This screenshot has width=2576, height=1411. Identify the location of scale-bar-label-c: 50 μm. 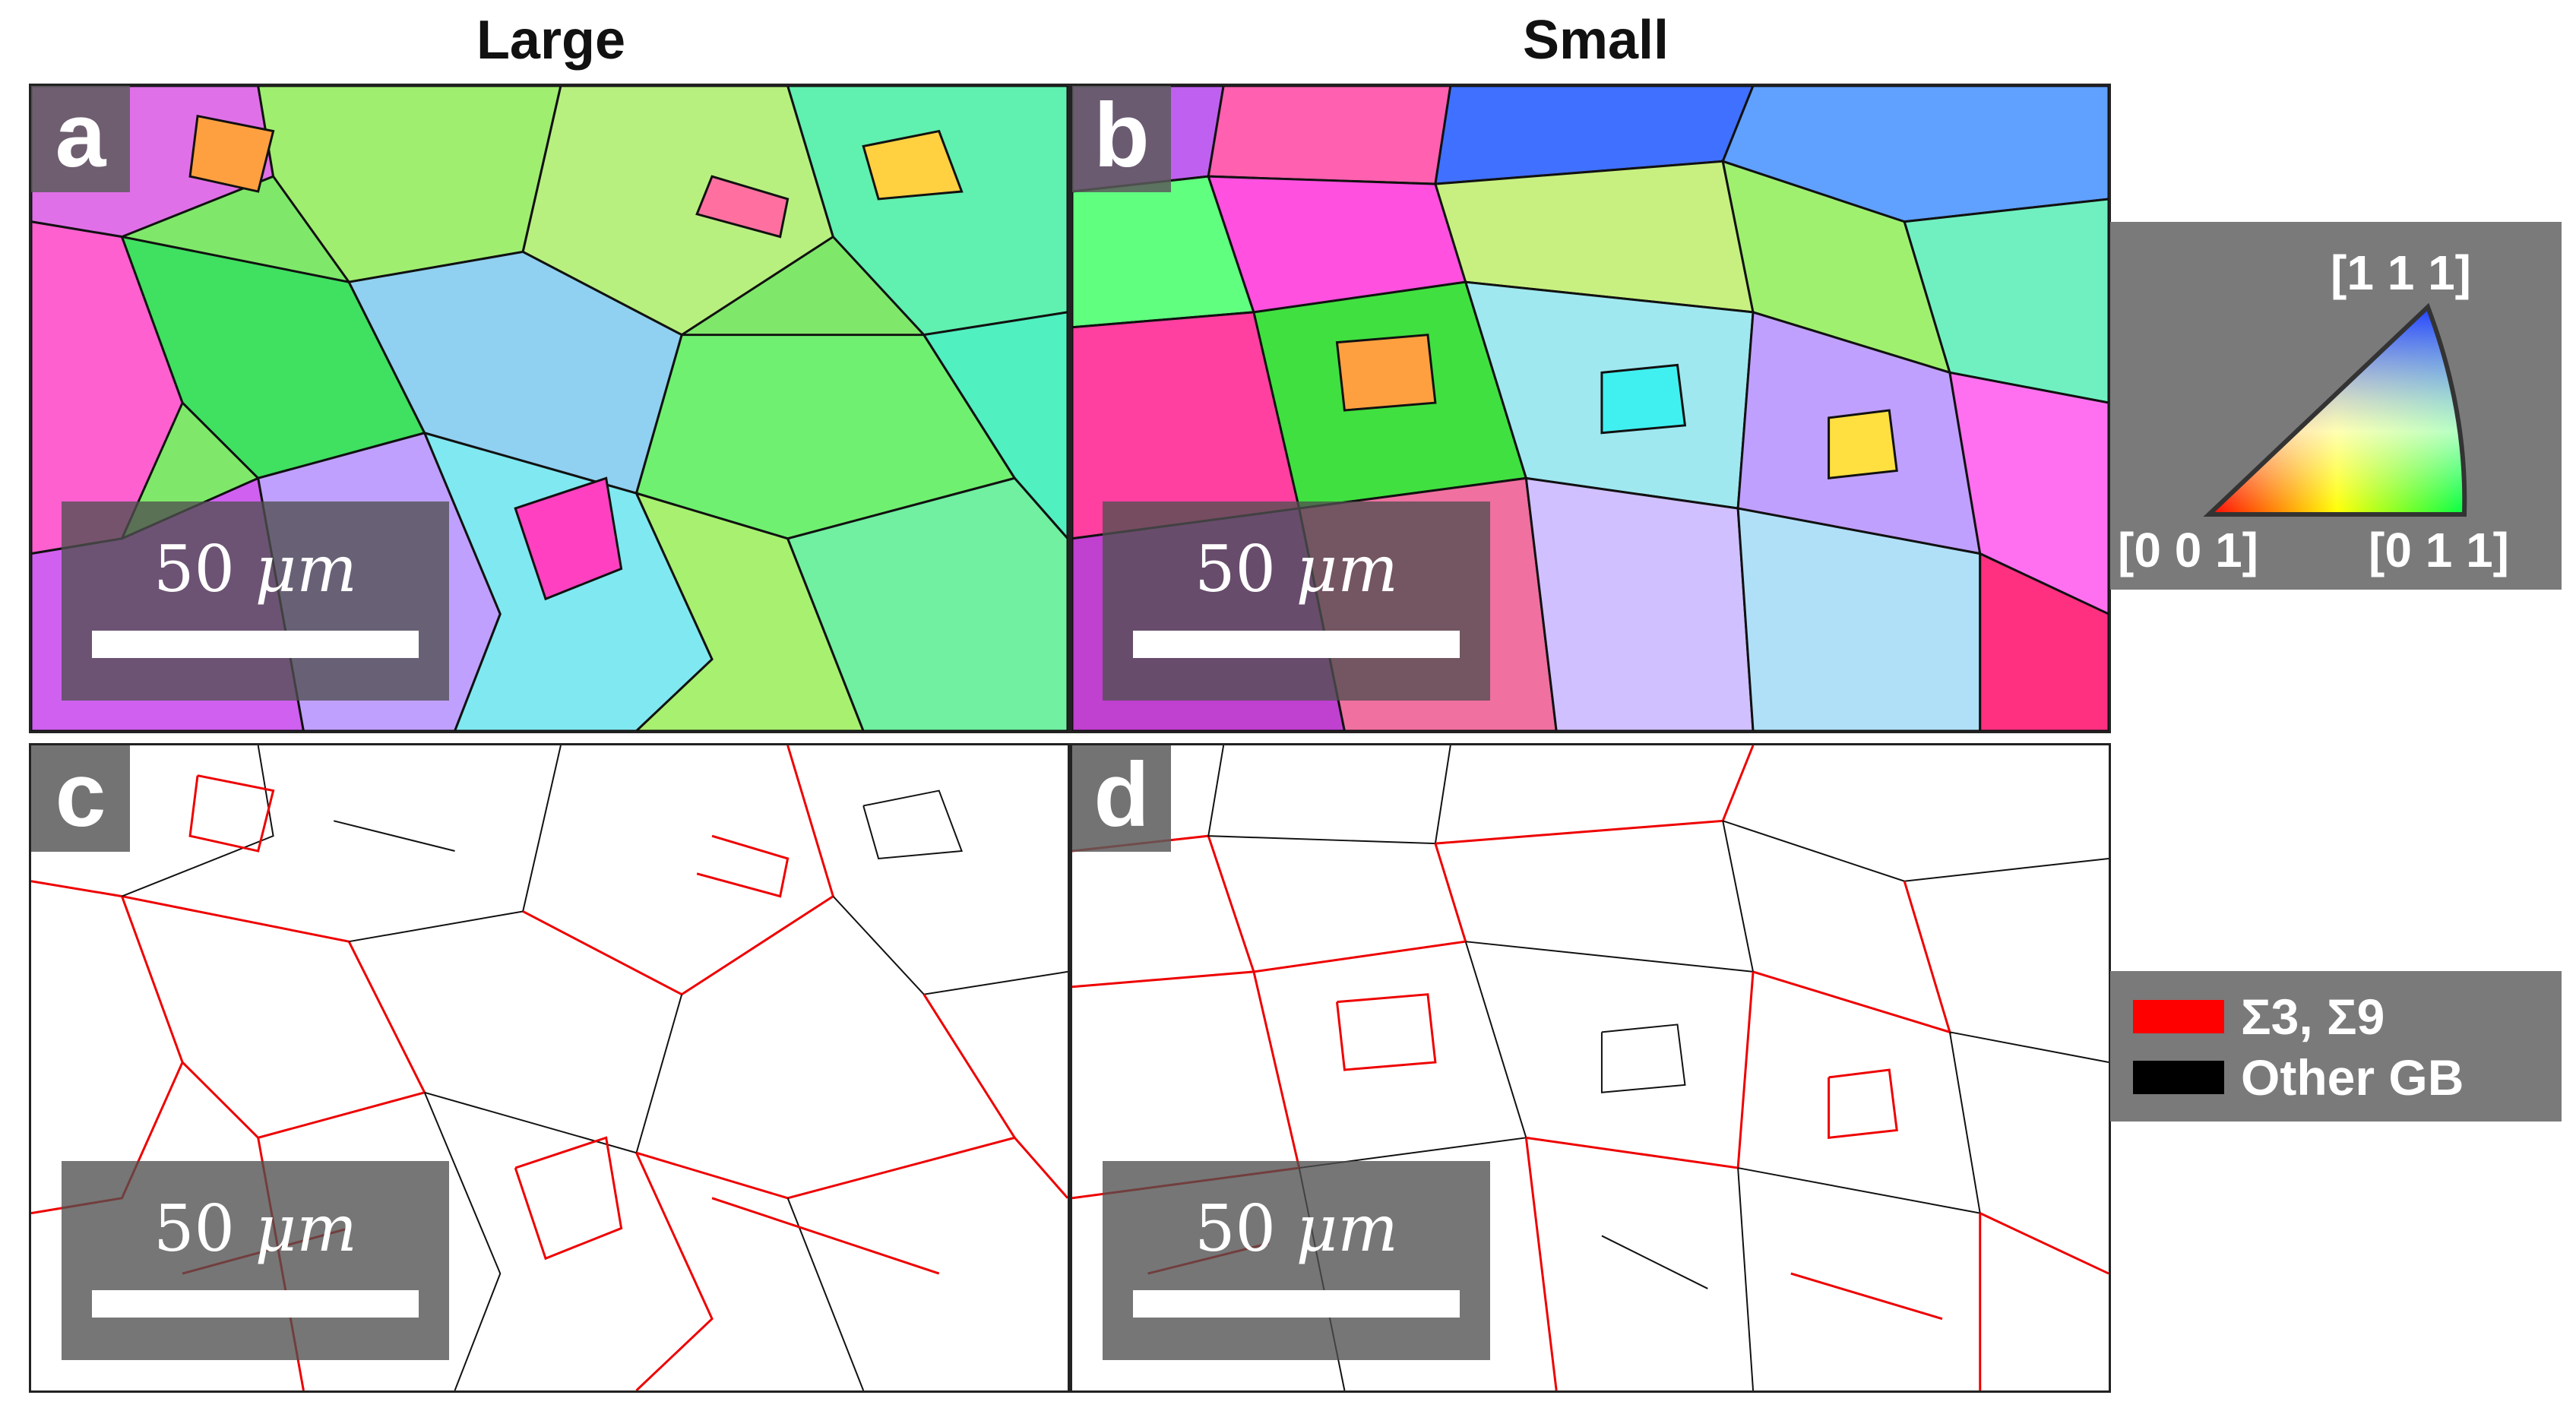
(255, 1228).